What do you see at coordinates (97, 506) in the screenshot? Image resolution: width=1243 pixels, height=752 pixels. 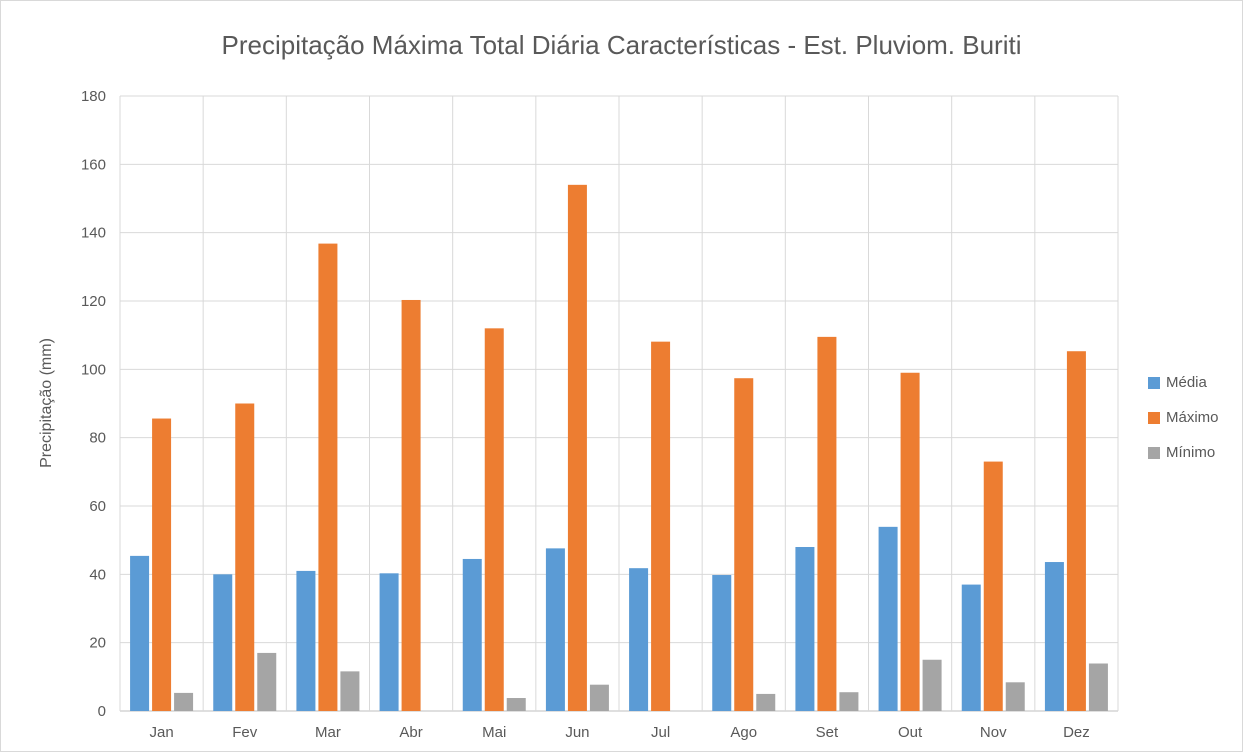 I see `y-tick-label: 60` at bounding box center [97, 506].